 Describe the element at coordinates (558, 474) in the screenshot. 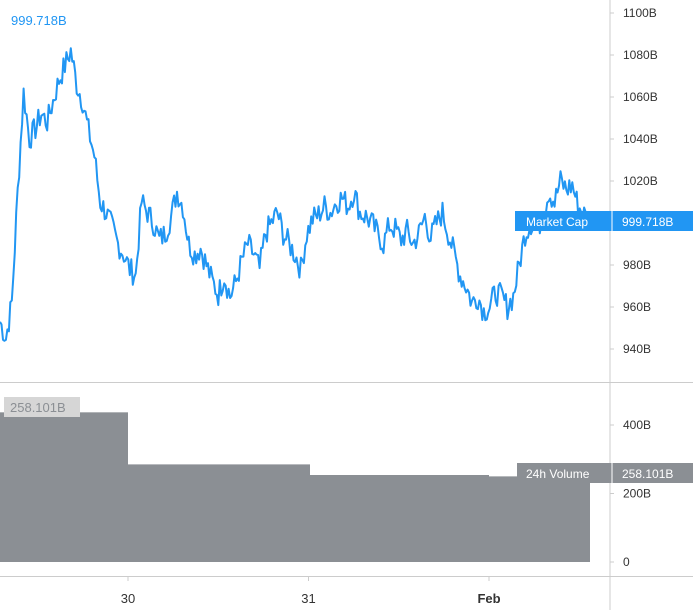

I see `volume-badge-label: 24h Volume` at that location.